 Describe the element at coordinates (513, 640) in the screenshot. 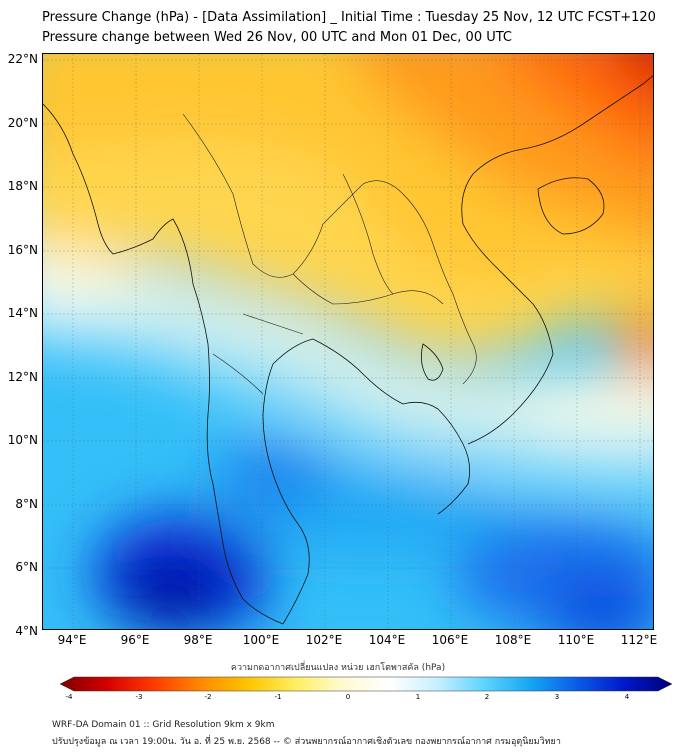

I see `lon-label-108E: 108°E` at that location.